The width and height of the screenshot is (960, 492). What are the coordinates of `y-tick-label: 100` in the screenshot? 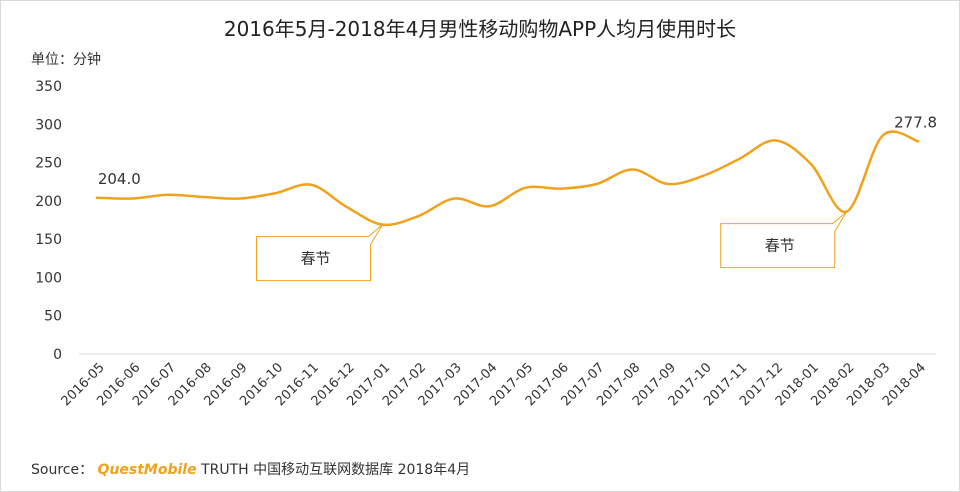 It's located at (48, 278).